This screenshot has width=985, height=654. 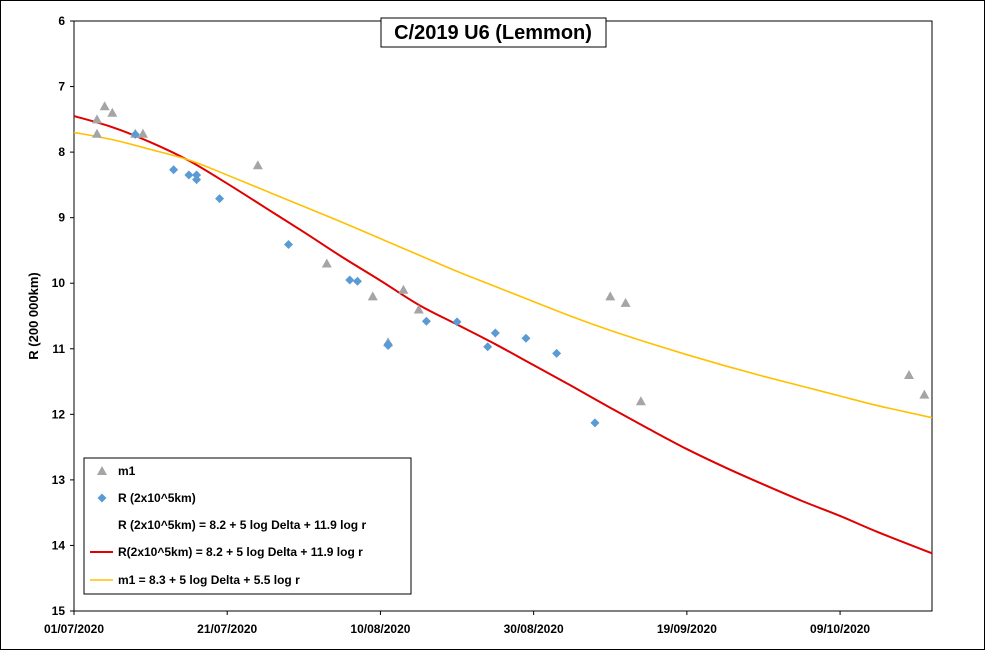 I want to click on y-tick-label: 9, so click(x=61, y=218).